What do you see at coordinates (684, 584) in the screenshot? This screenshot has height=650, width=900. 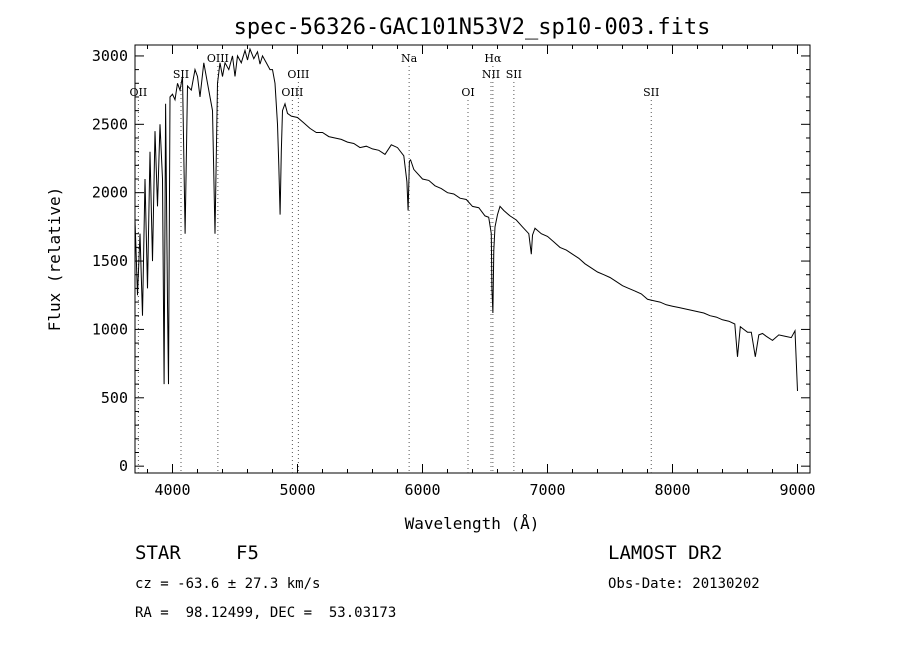 I see `obs-date: Obs-Date: 20130202` at bounding box center [684, 584].